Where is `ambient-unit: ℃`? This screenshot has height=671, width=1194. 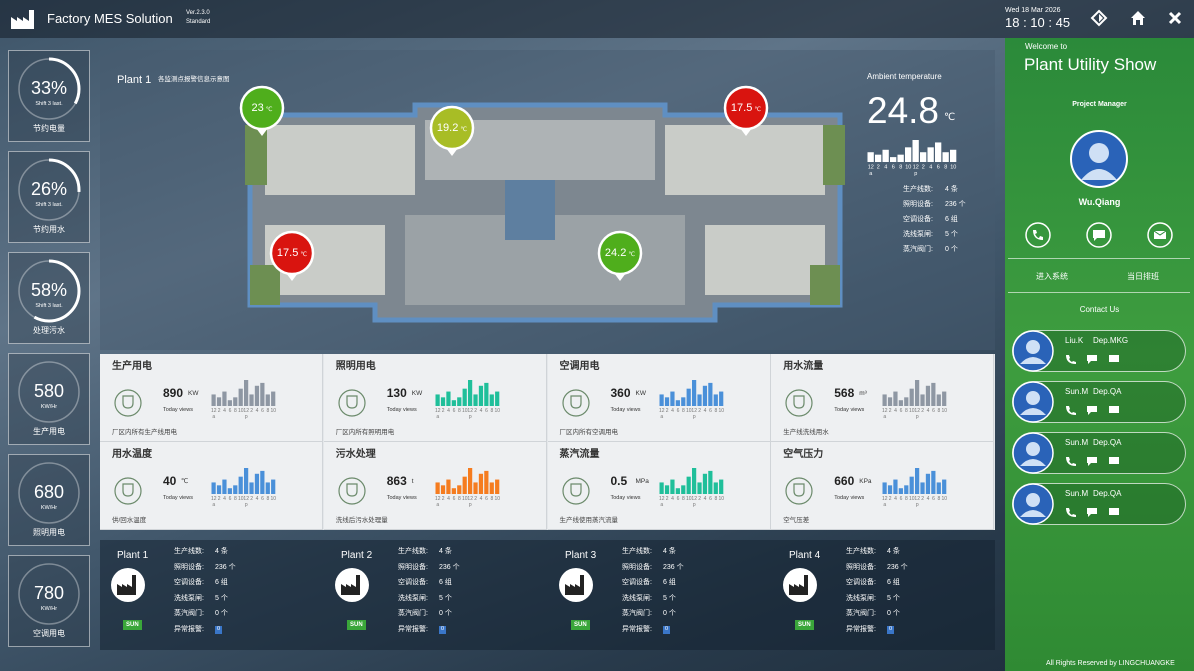 ambient-unit: ℃ is located at coordinates (950, 117).